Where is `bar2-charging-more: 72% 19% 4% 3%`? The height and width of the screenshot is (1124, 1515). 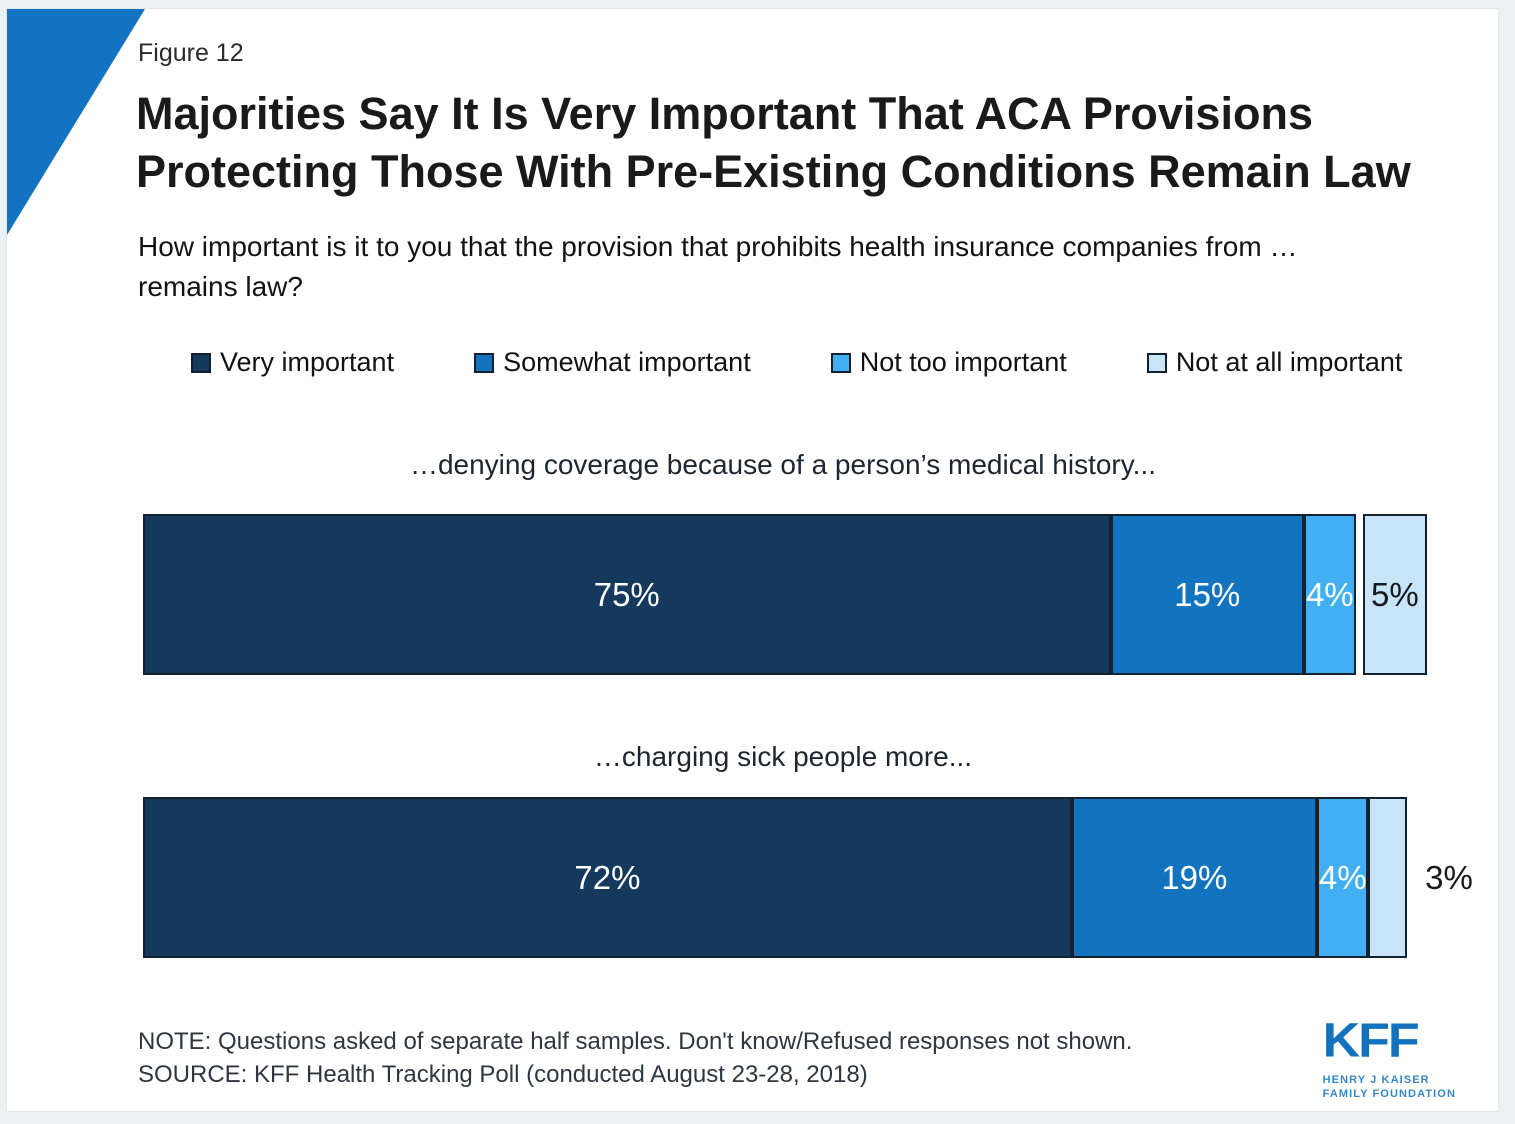 bar2-charging-more: 72% 19% 4% 3% is located at coordinates (808, 877).